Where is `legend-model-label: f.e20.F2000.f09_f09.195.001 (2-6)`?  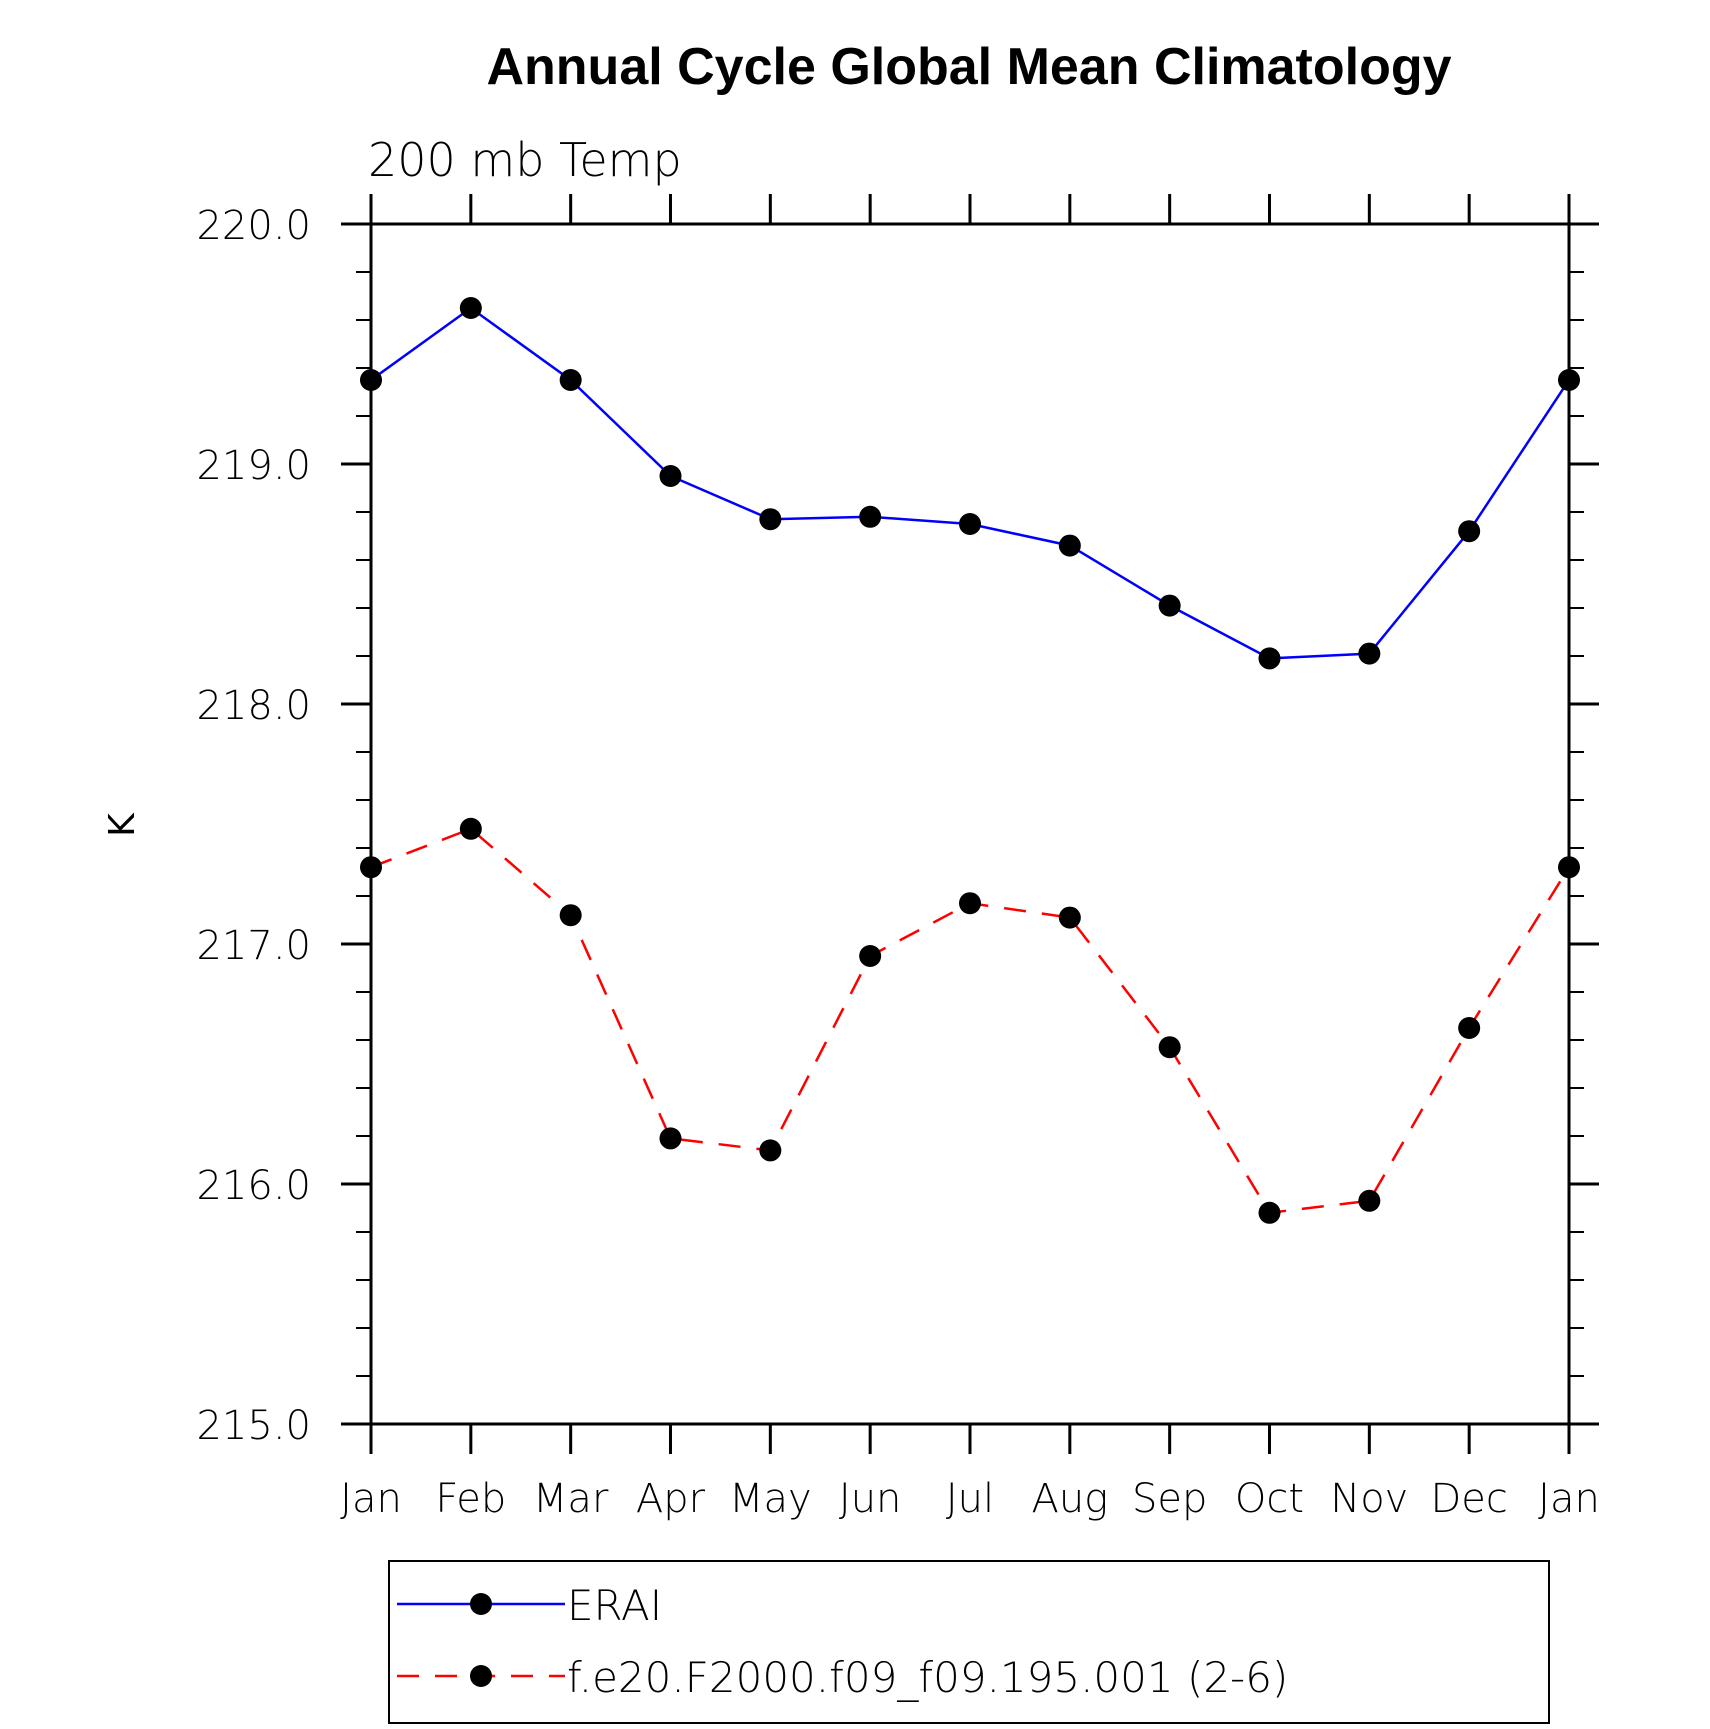 legend-model-label: f.e20.F2000.f09_f09.195.001 (2-6) is located at coordinates (927, 1677).